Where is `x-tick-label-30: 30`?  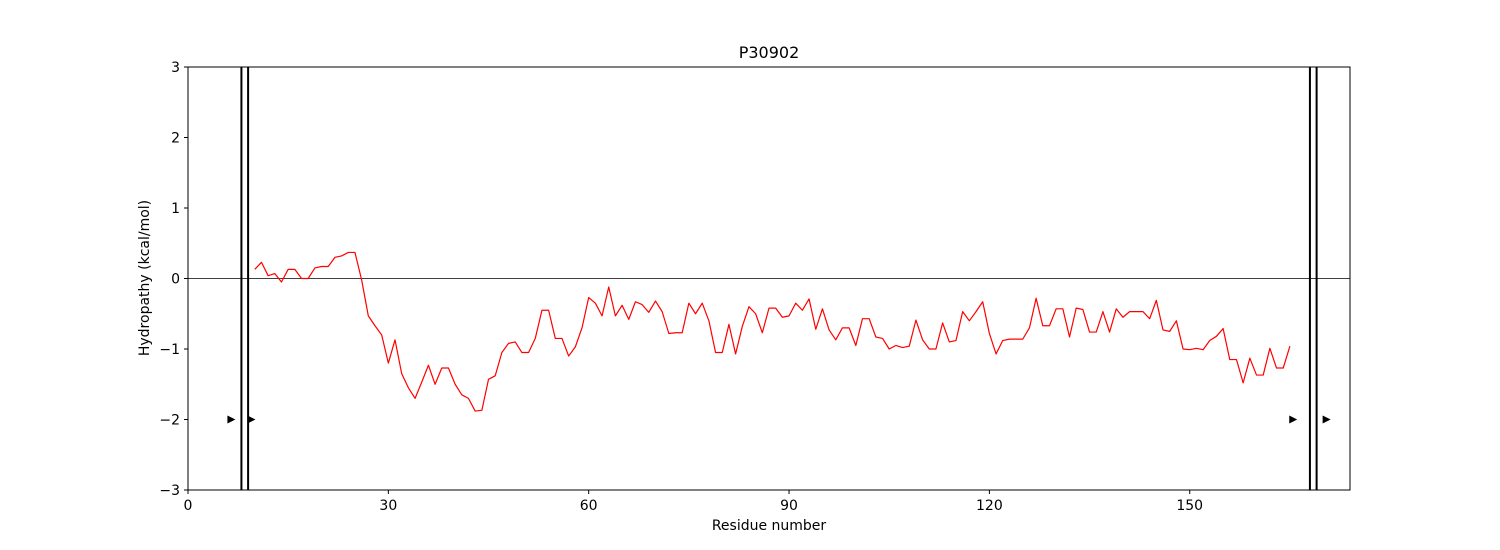
x-tick-label-30: 30 is located at coordinates (388, 506).